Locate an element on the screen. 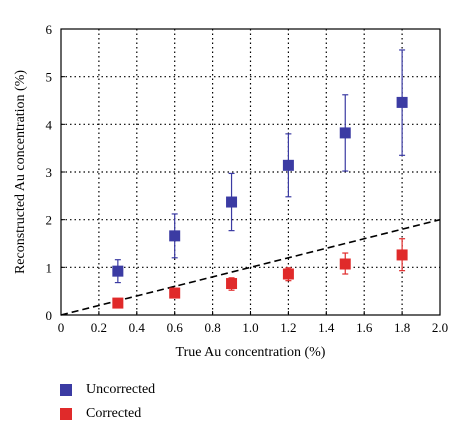 The height and width of the screenshot is (440, 474). y-tick-label: 6 is located at coordinates (49, 29).